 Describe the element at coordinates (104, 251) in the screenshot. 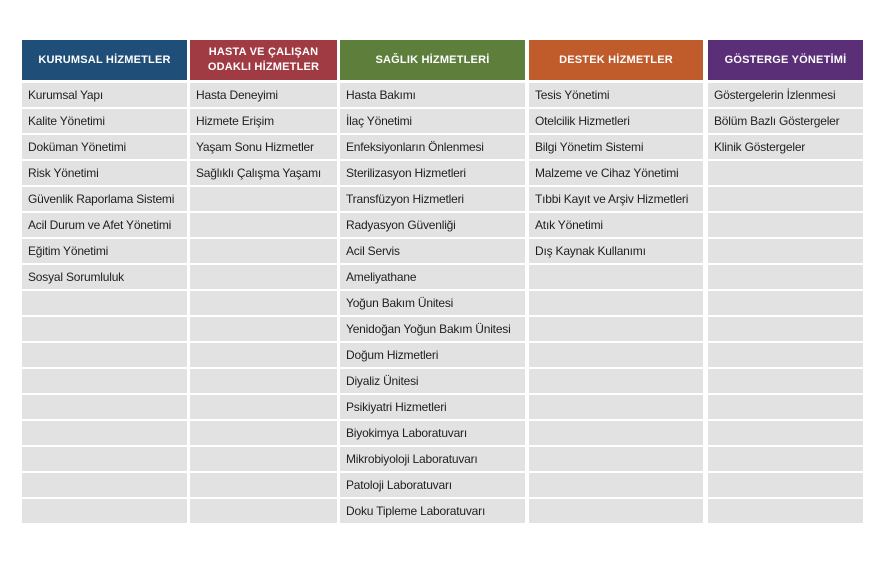

I see `table-cell: Eğitim Yönetimi` at that location.